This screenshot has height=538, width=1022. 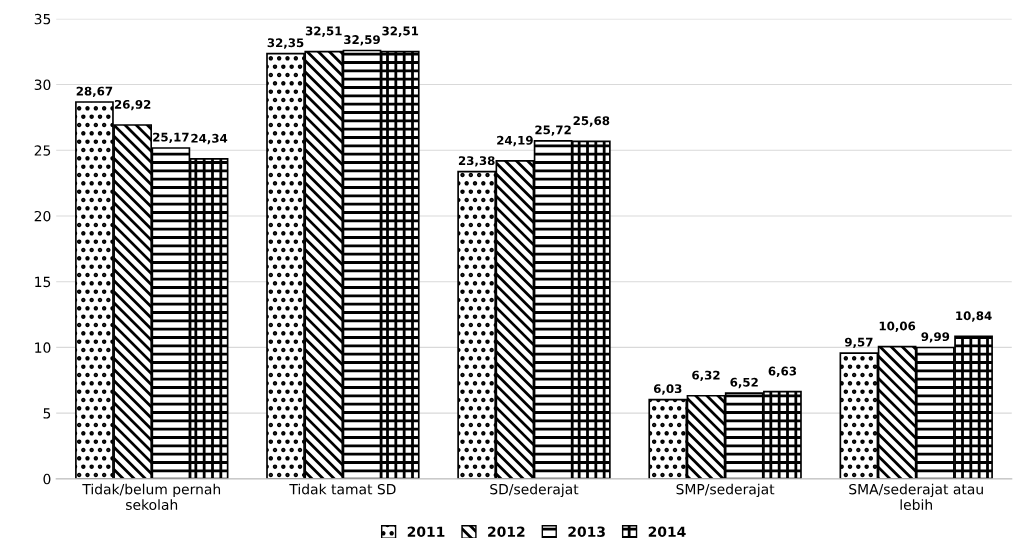 What do you see at coordinates (534, 490) in the screenshot?
I see `x-tick-label: SD/sederajat` at bounding box center [534, 490].